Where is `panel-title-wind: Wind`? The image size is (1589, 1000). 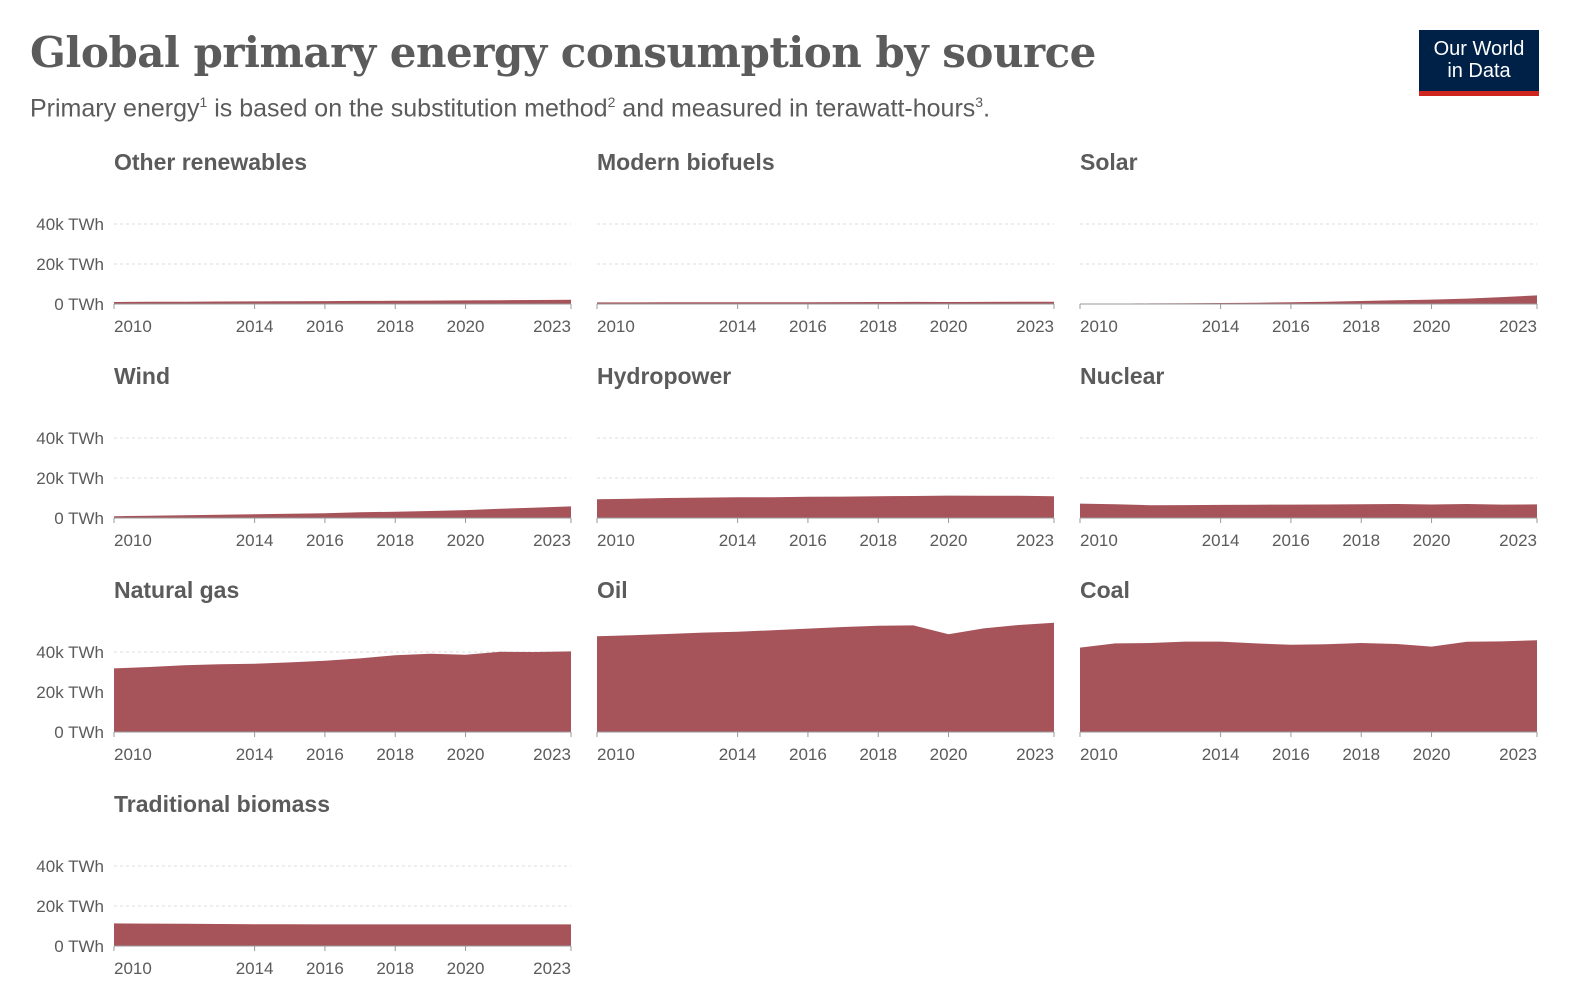
panel-title-wind: Wind is located at coordinates (142, 376).